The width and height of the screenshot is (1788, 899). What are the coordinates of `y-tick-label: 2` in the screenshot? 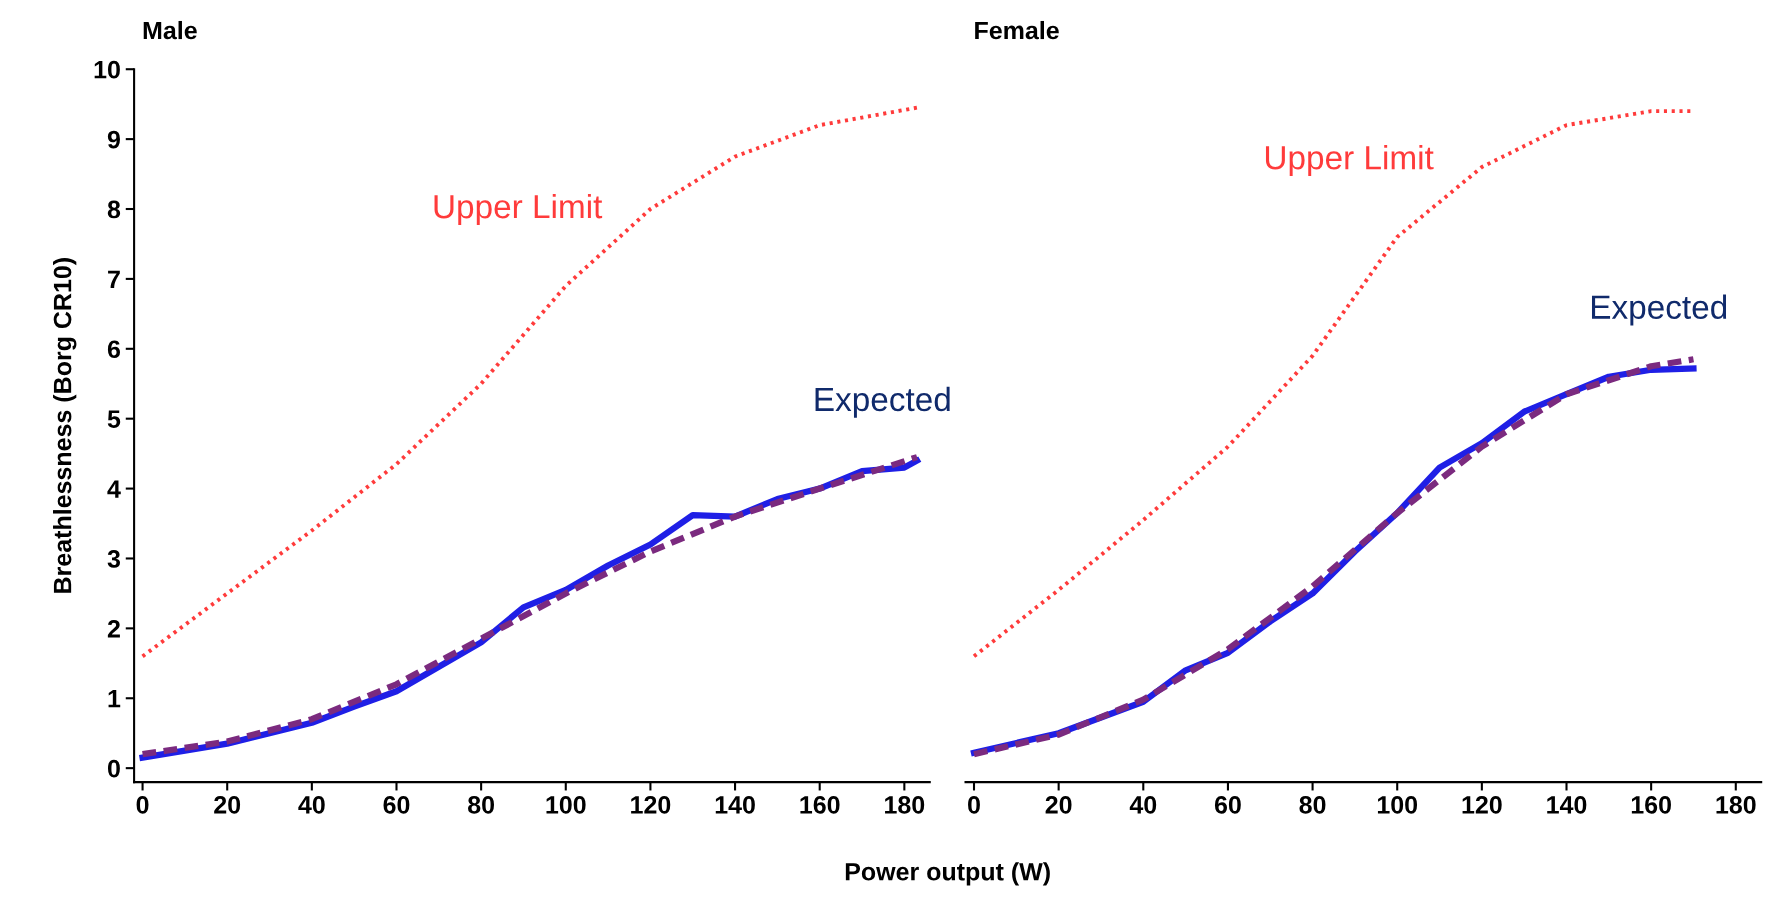 It's located at (113, 628).